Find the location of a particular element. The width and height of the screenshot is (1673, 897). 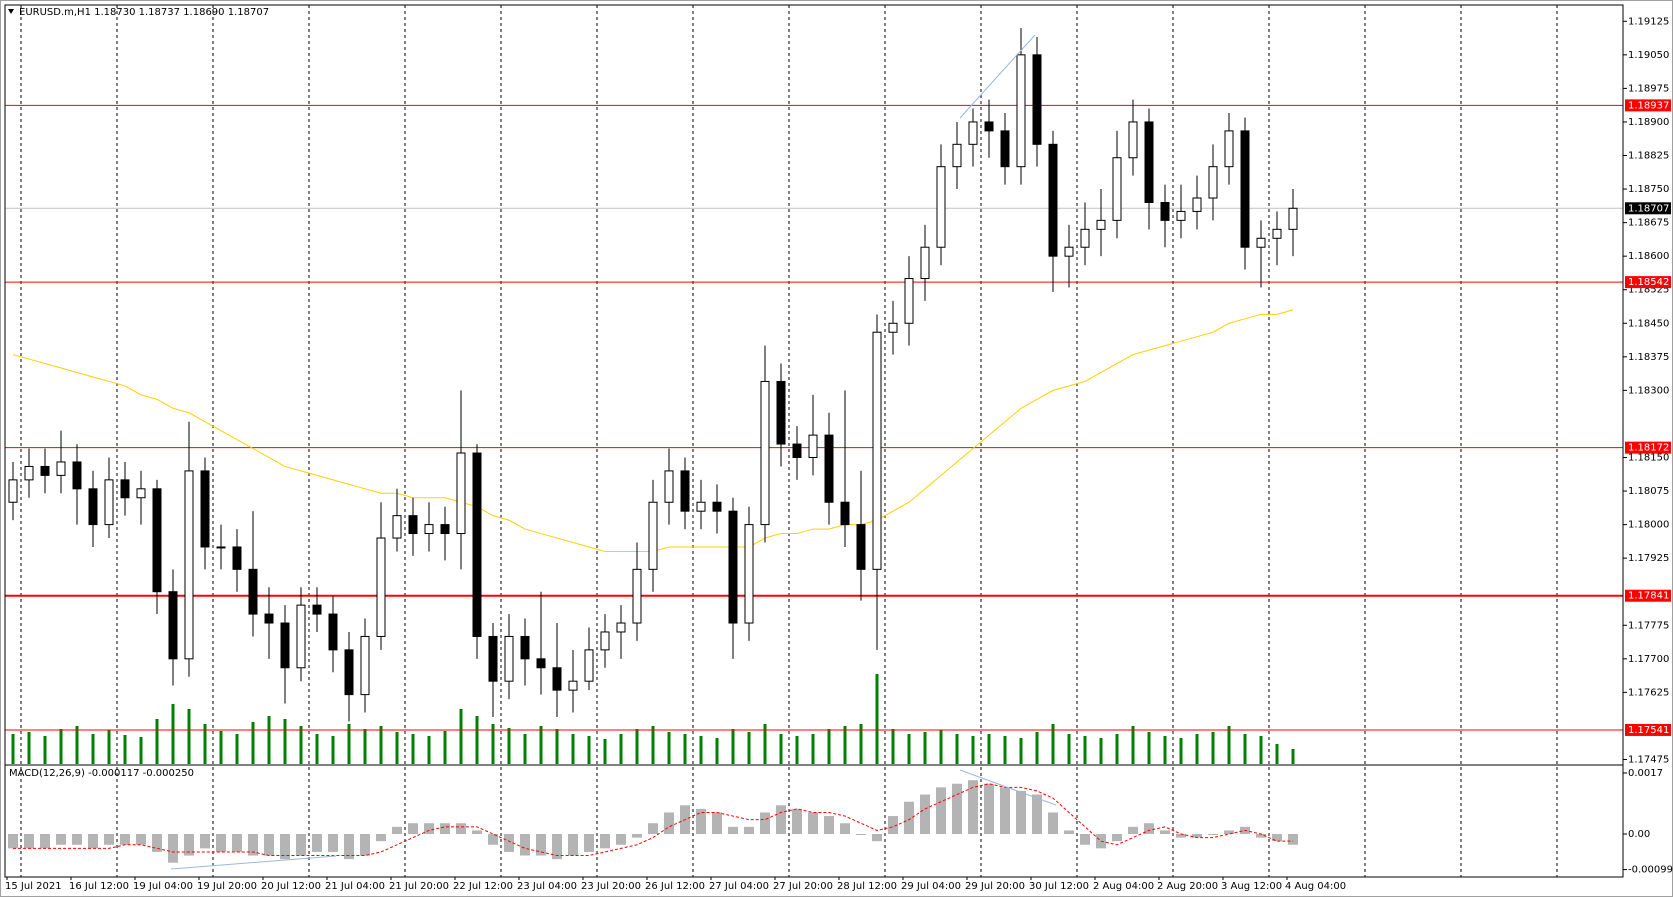

y-tick-label: 1.17700 is located at coordinates (1648, 659).